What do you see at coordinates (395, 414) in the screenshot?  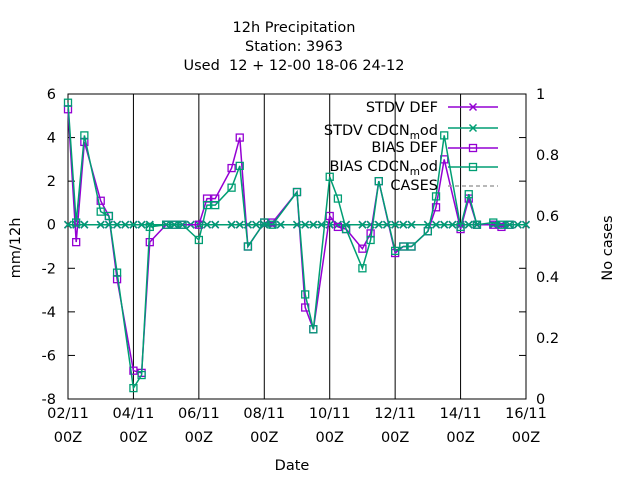 I see `x-tick-label: 12/11` at bounding box center [395, 414].